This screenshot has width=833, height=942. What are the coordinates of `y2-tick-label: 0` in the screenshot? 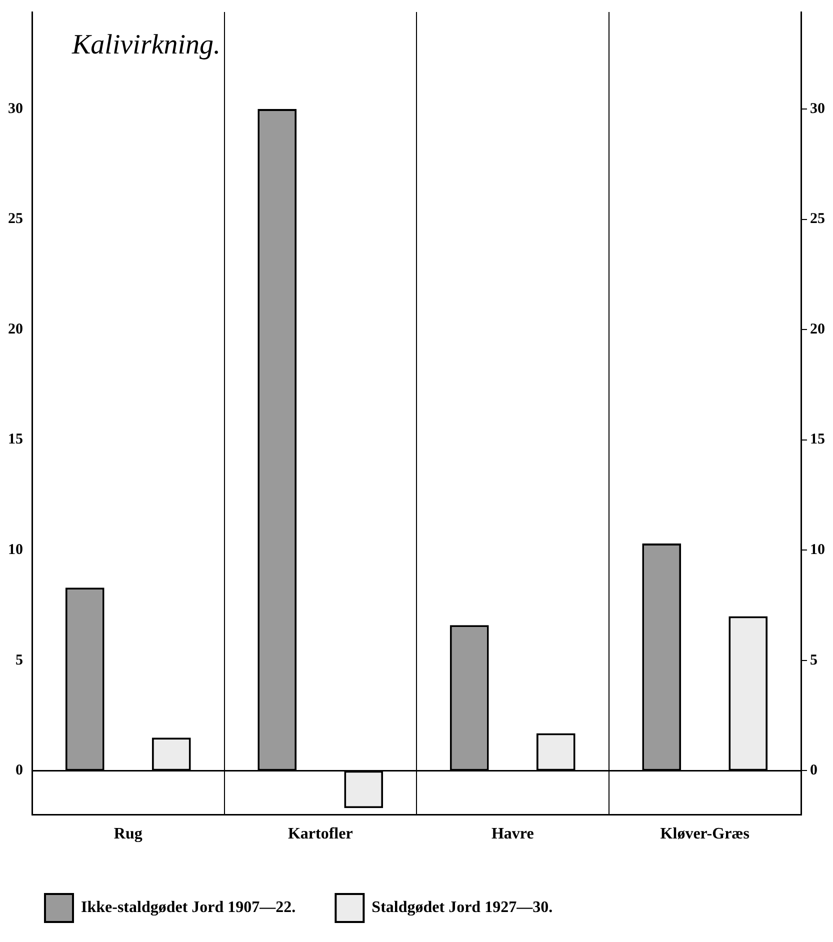 It's located at (814, 770).